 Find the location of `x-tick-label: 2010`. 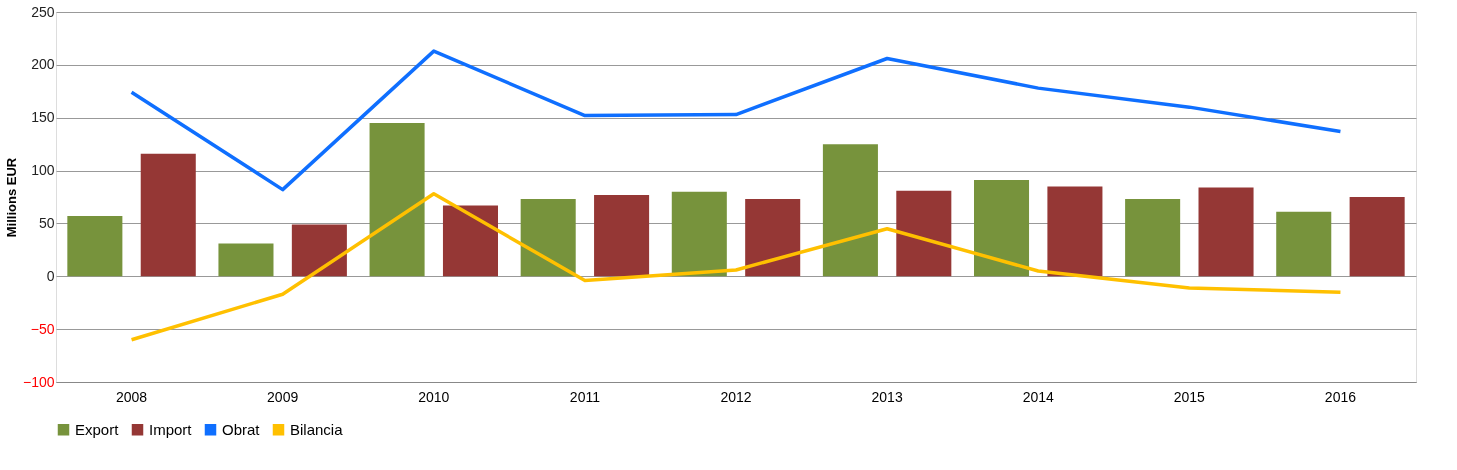

x-tick-label: 2010 is located at coordinates (434, 396).